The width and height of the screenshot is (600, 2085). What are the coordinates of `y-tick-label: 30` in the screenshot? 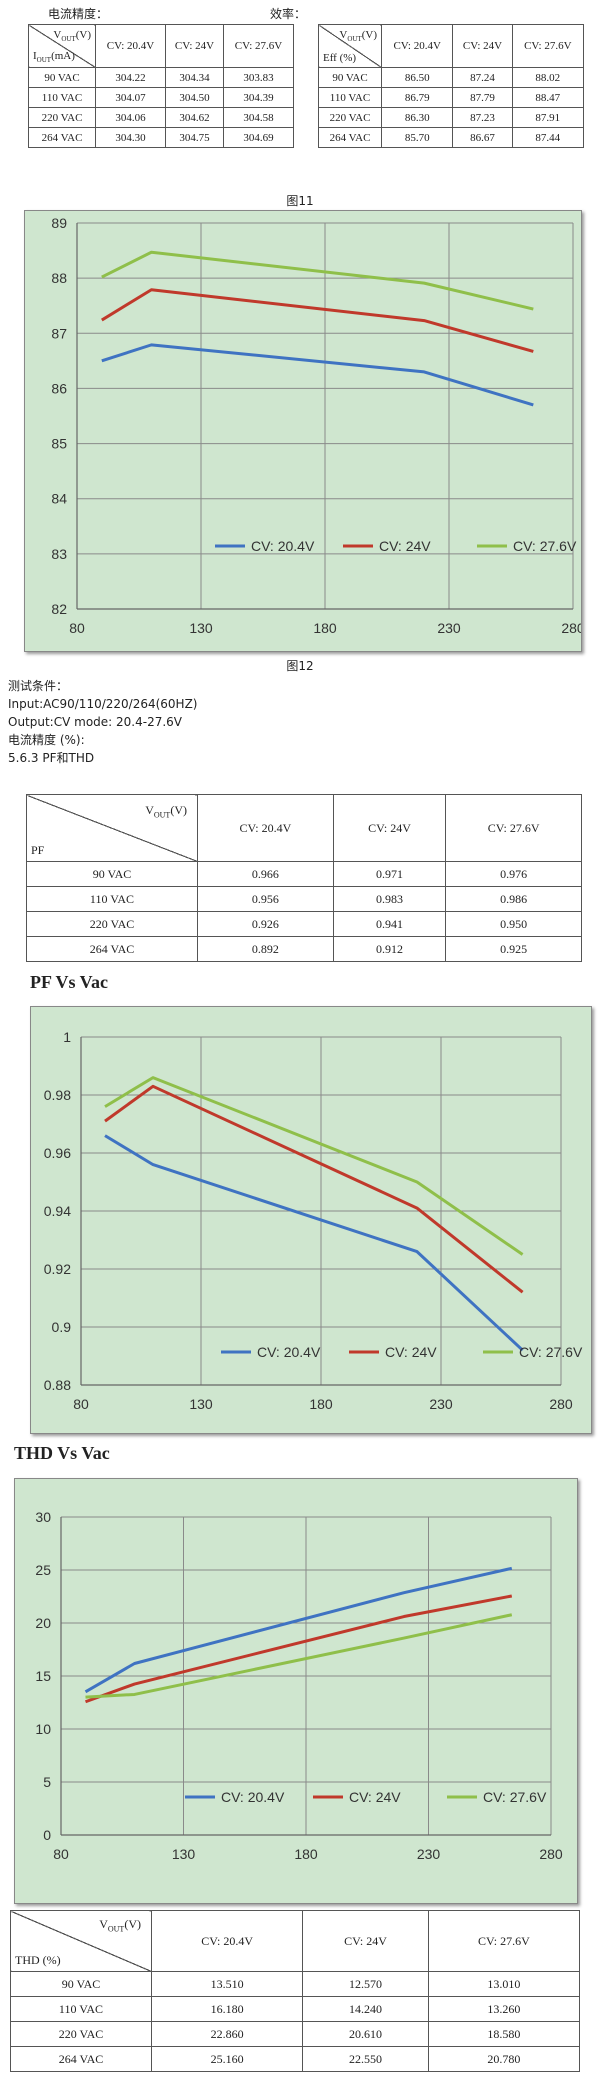 It's located at (43, 1517).